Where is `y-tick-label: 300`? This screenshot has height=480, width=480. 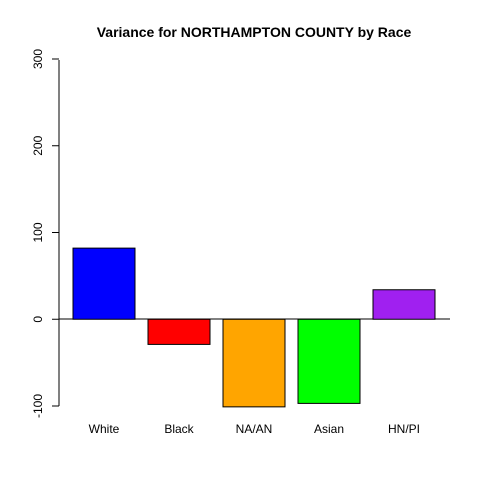
y-tick-label: 300 is located at coordinates (38, 59).